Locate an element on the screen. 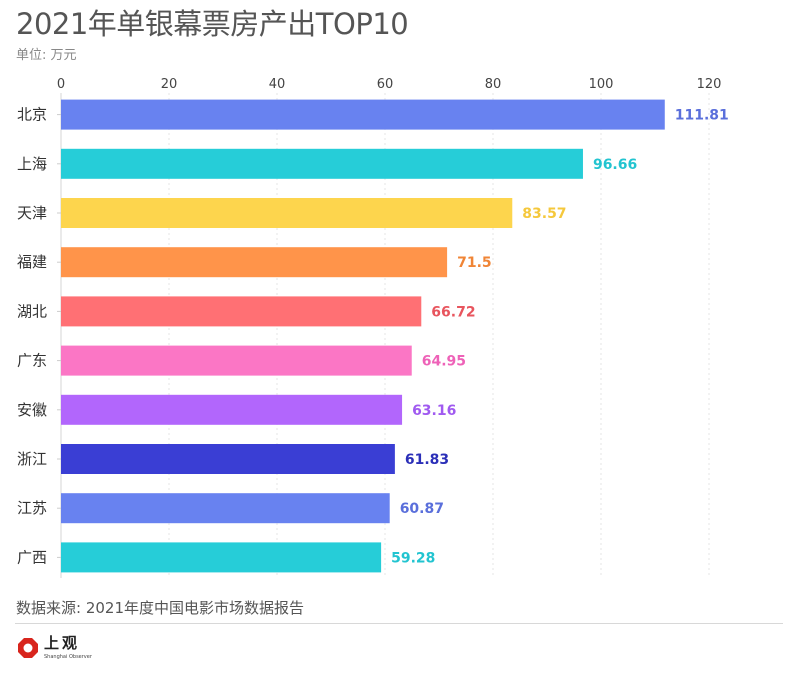 This screenshot has height=673, width=799. category-label: 福建 is located at coordinates (32, 262).